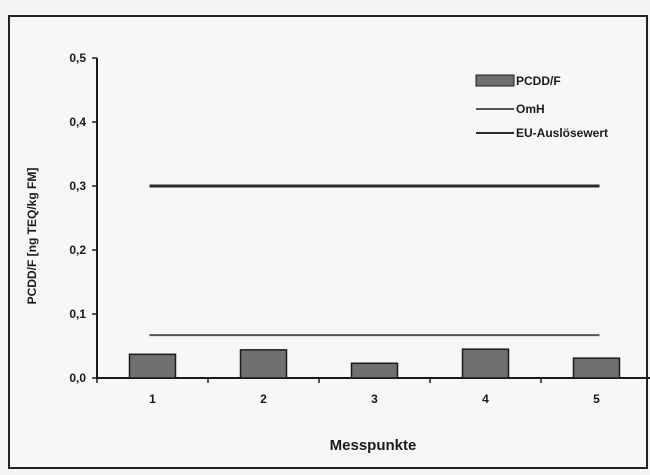  What do you see at coordinates (562, 133) in the screenshot?
I see `legend-label-ref-1: EU-Auslösewert` at bounding box center [562, 133].